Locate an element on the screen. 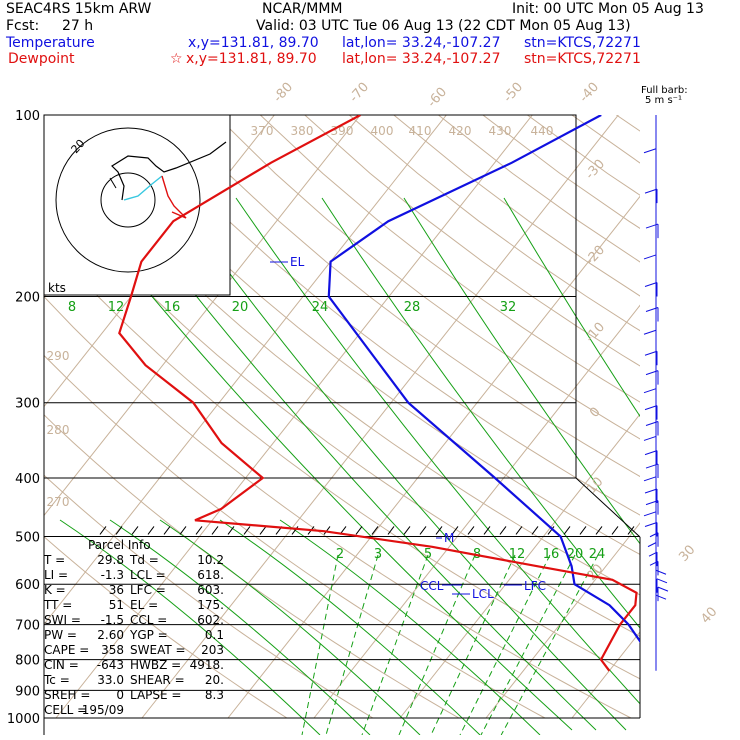 Image resolution: width=740 pixels, height=740 pixels. pressure-label: 1000 is located at coordinates (23, 719).